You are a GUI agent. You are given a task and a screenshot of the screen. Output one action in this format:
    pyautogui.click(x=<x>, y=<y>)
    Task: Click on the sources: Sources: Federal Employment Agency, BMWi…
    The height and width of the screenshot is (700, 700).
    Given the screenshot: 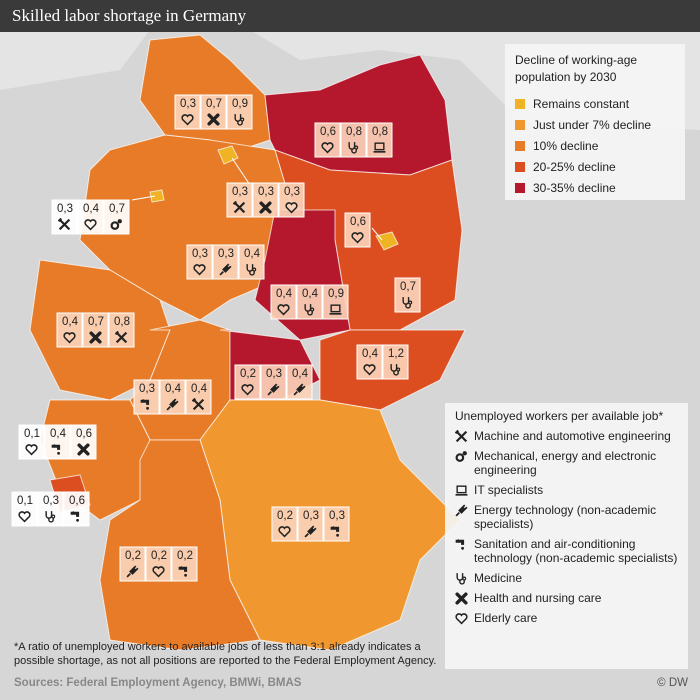 What is the action you would take?
    pyautogui.click(x=158, y=683)
    